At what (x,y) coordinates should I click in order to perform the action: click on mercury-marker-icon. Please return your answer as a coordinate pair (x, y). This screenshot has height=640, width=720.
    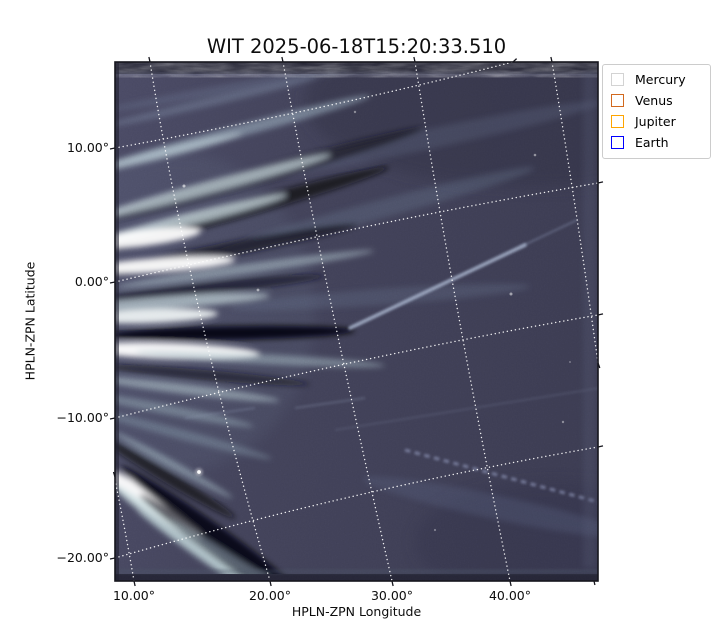
    Looking at the image, I should click on (617, 80).